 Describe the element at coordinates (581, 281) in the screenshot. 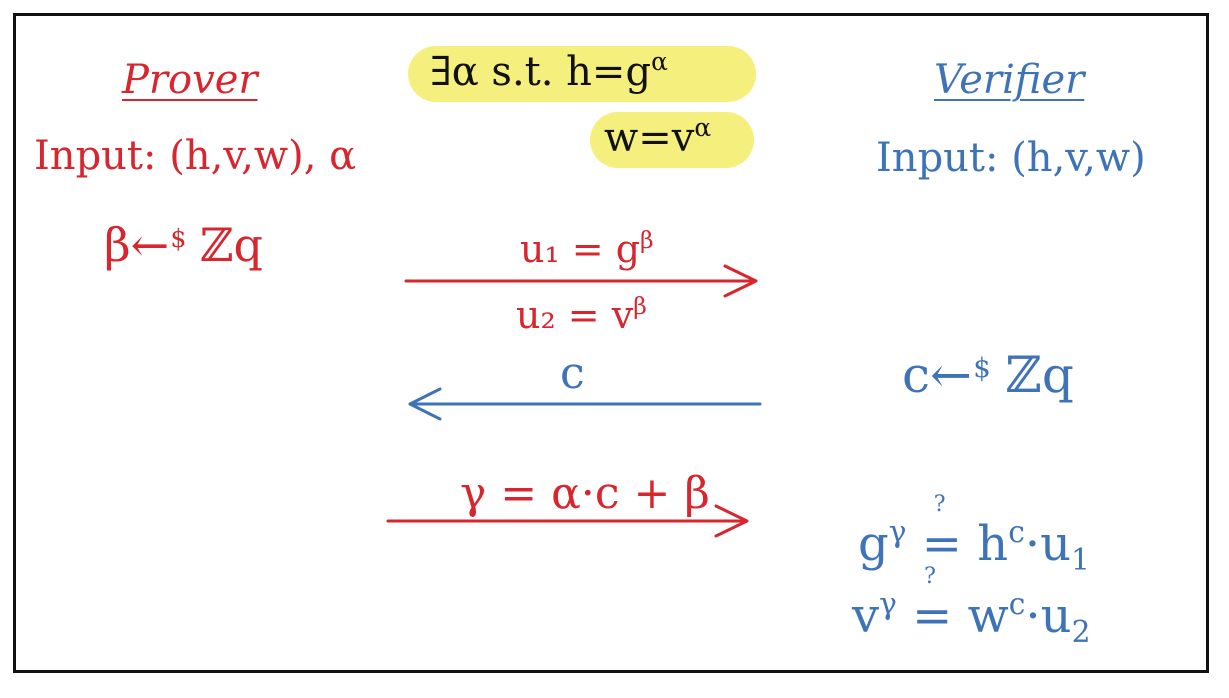

I see `arrow-commitment` at that location.